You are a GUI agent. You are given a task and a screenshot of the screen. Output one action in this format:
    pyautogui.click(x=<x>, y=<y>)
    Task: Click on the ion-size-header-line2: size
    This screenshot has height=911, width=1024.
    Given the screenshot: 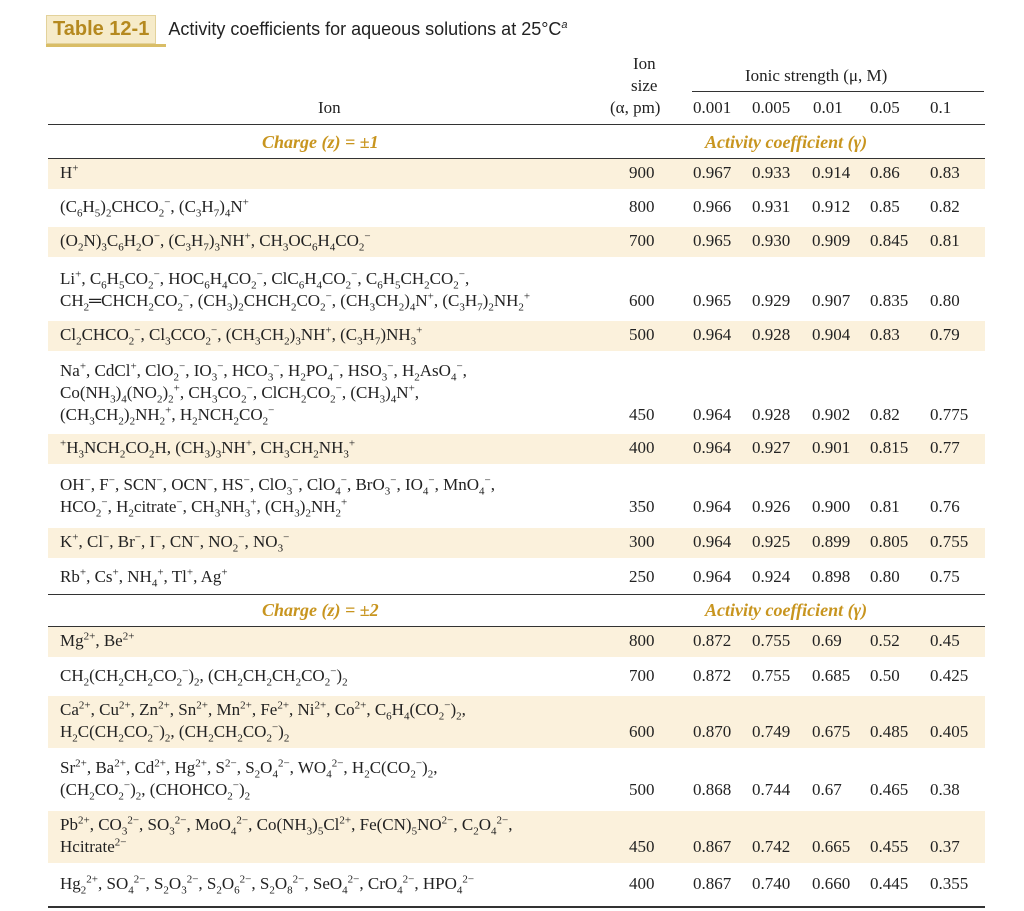 What is the action you would take?
    pyautogui.click(x=644, y=85)
    